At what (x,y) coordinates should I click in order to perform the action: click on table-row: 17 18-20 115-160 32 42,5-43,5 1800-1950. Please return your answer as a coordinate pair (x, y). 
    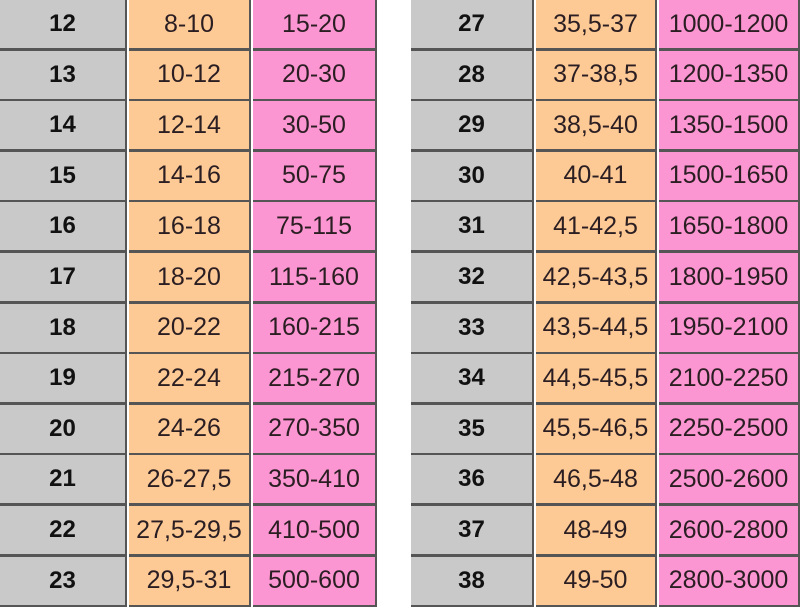
    Looking at the image, I should click on (400, 277).